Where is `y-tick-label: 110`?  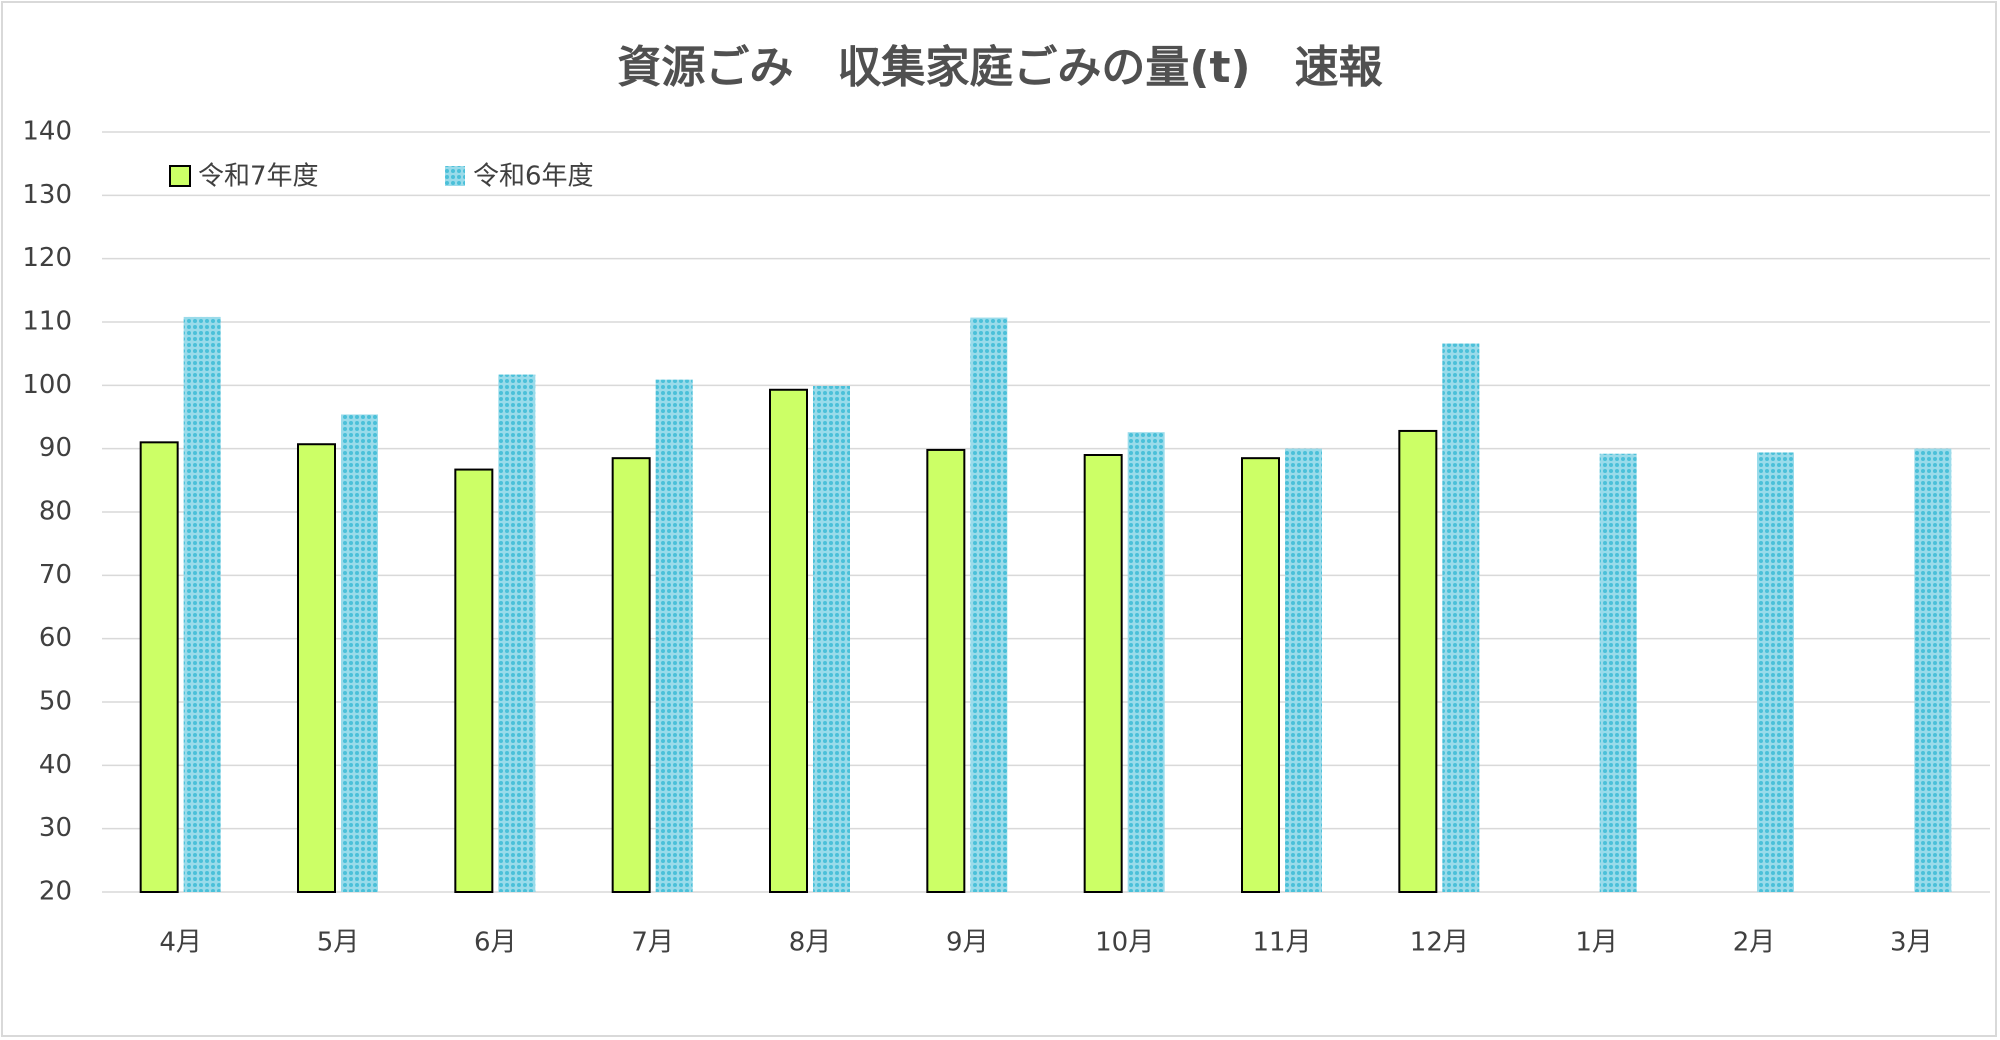 y-tick-label: 110 is located at coordinates (47, 322).